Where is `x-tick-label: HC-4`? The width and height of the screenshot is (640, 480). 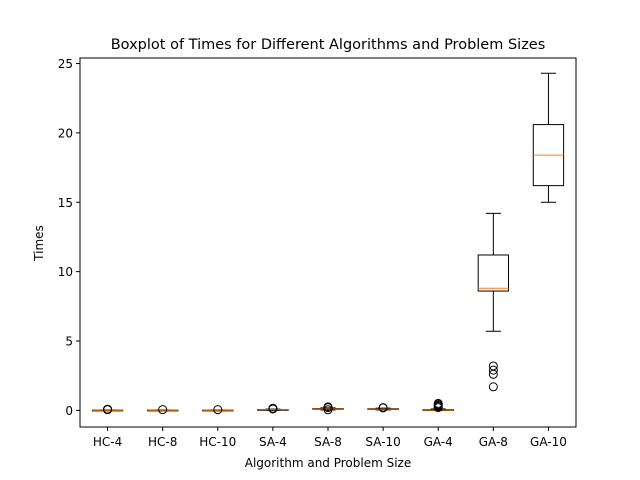
x-tick-label: HC-4 is located at coordinates (107, 442).